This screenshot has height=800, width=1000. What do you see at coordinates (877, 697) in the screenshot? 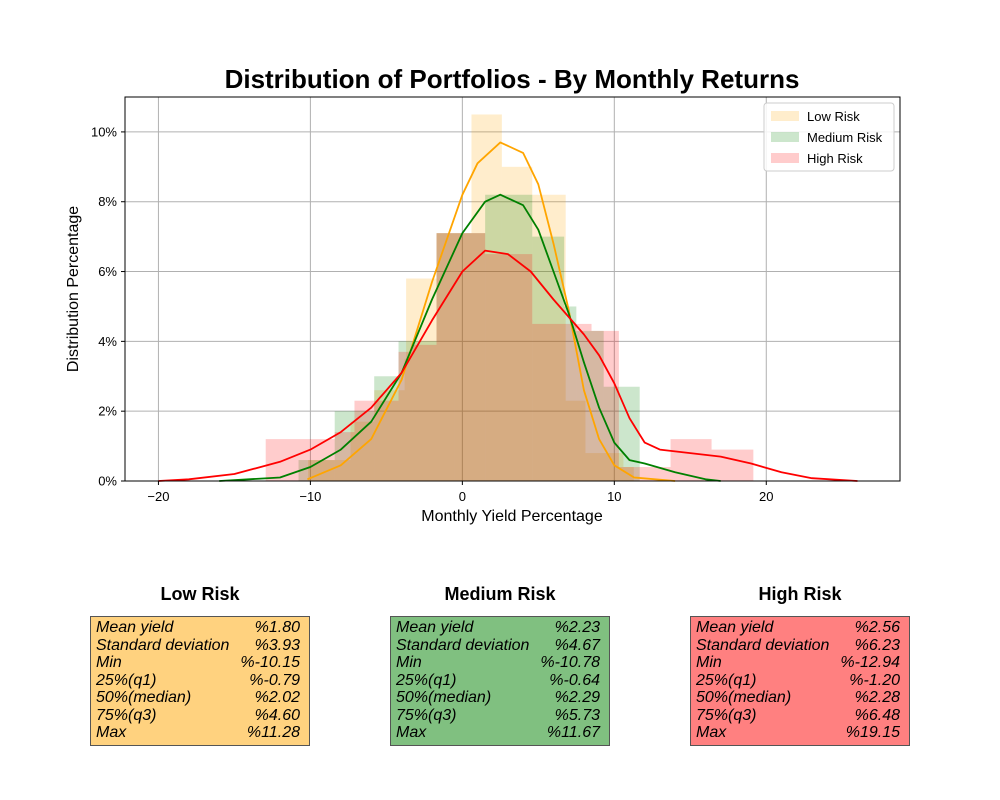
I see `stats-value: %2.28` at bounding box center [877, 697].